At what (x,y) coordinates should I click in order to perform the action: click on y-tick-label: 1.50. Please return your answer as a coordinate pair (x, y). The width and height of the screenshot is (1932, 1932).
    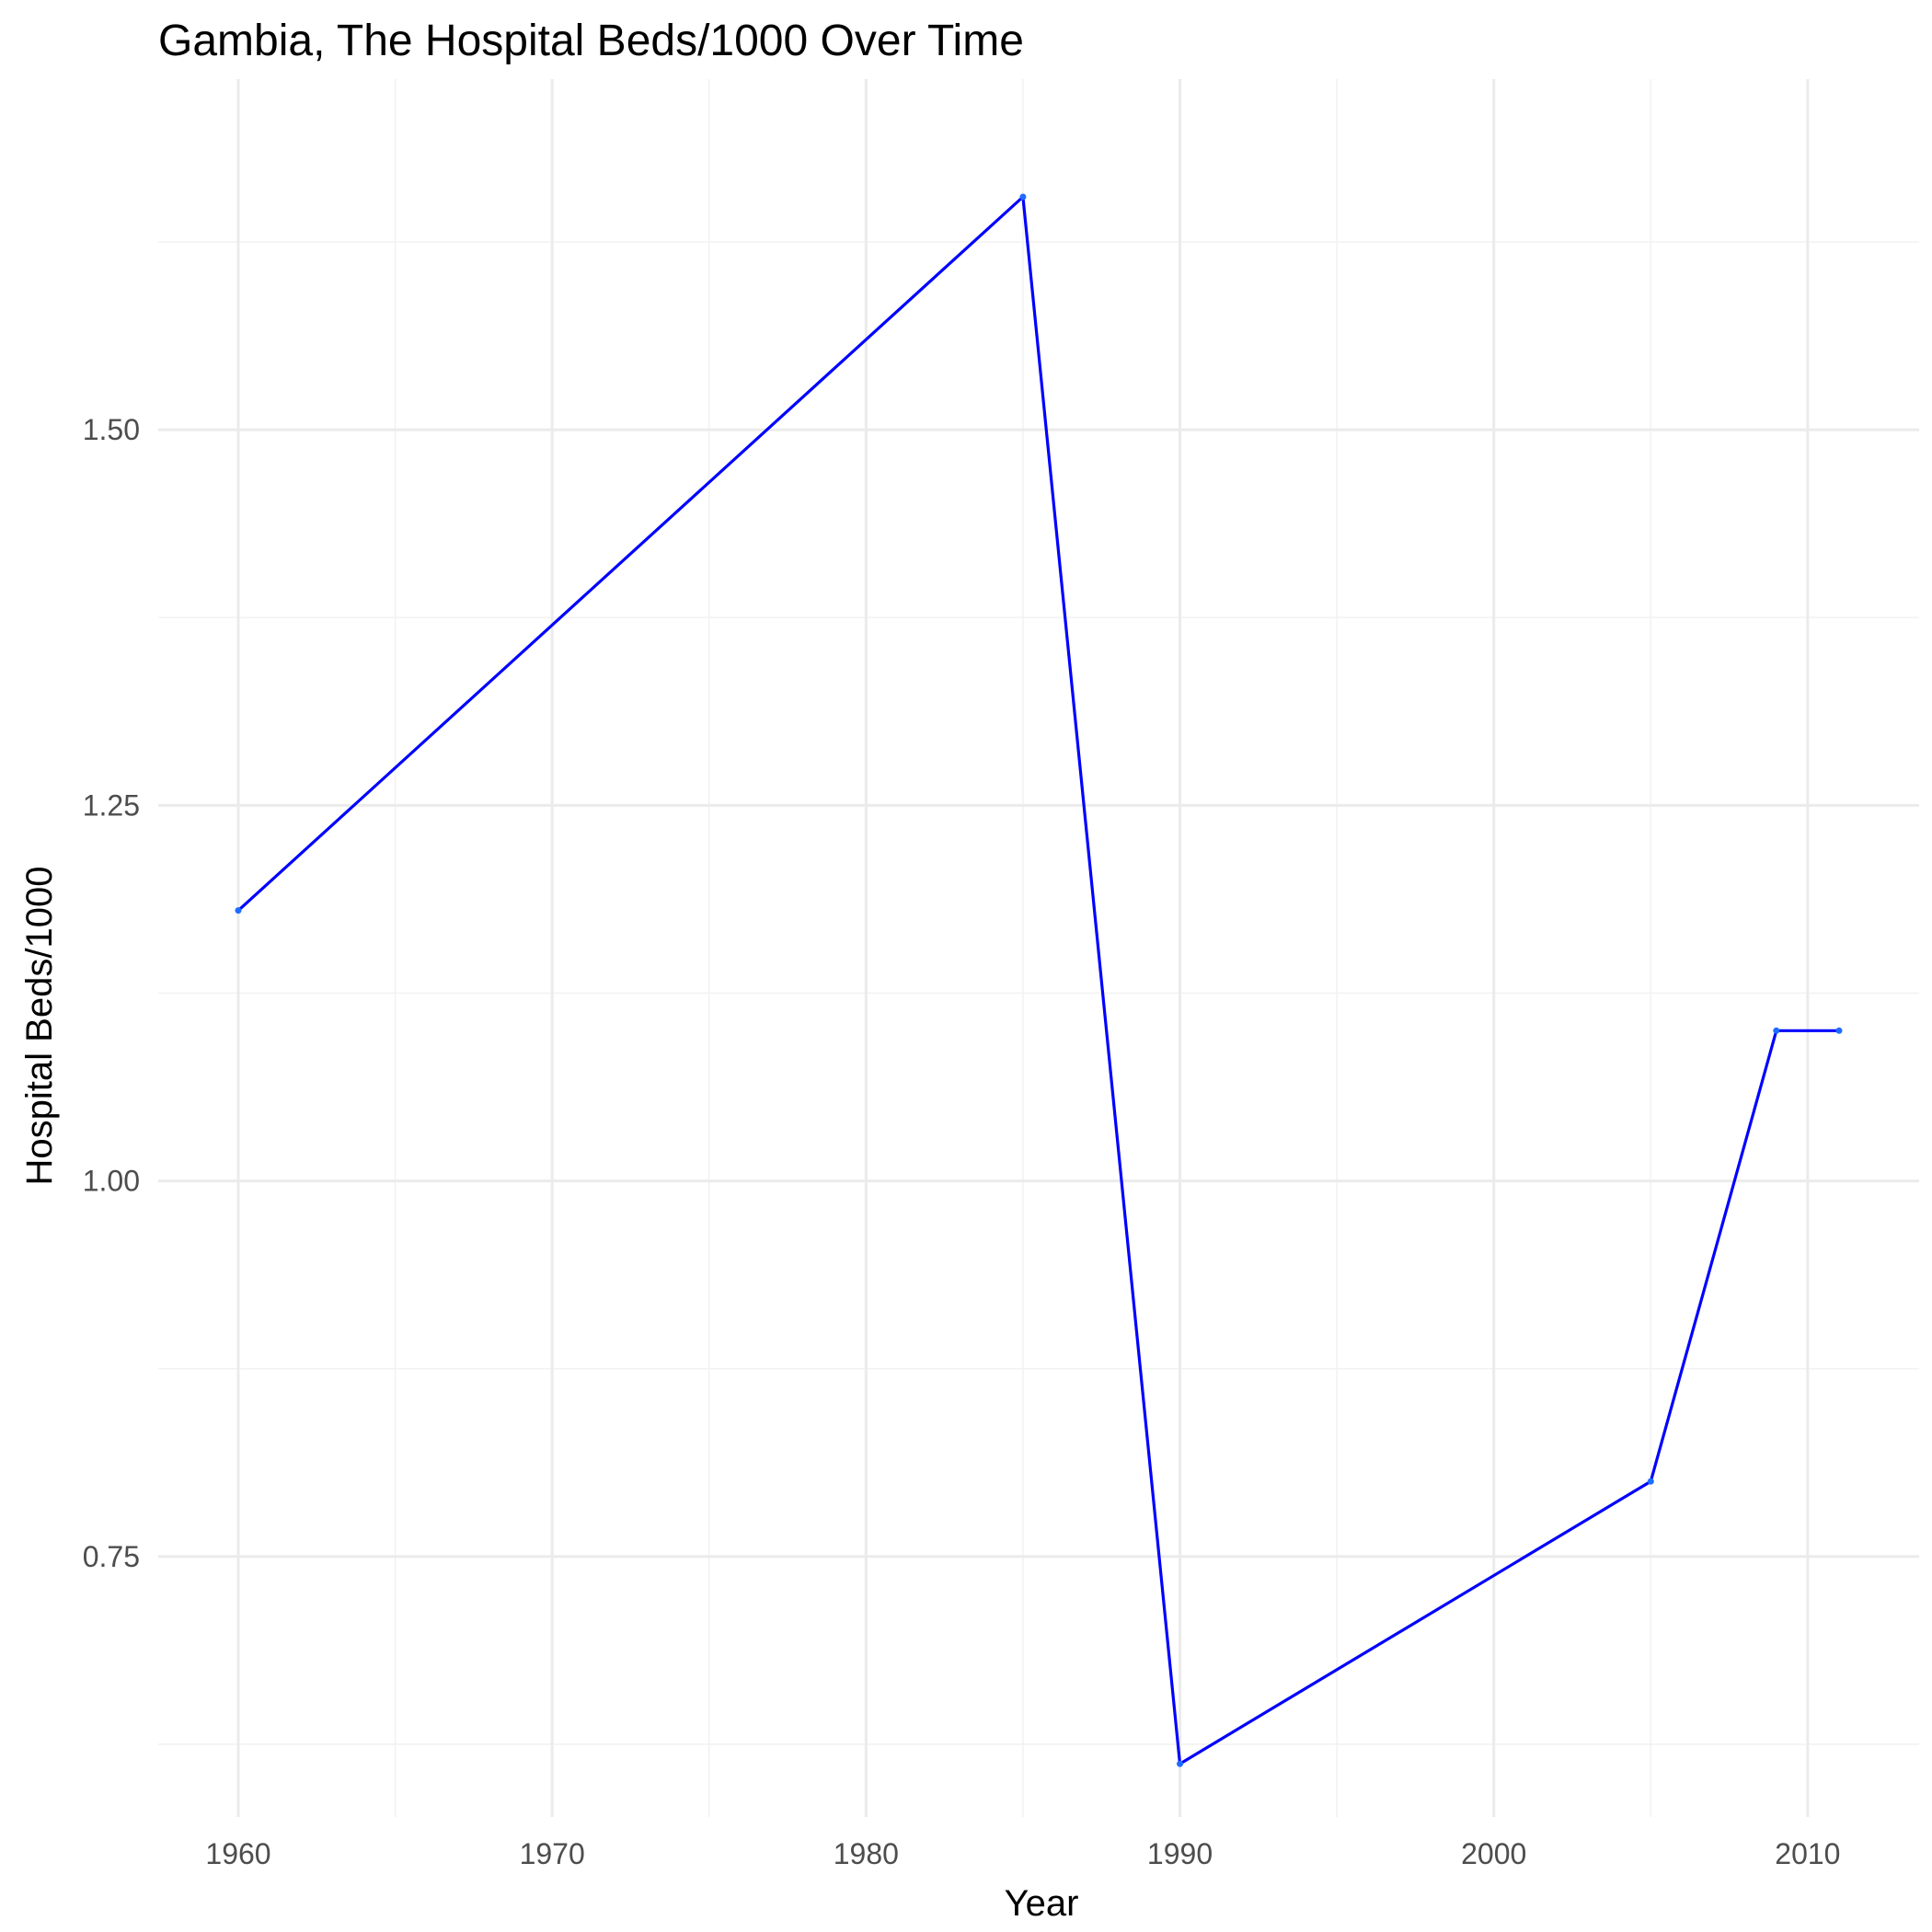
    Looking at the image, I should click on (111, 429).